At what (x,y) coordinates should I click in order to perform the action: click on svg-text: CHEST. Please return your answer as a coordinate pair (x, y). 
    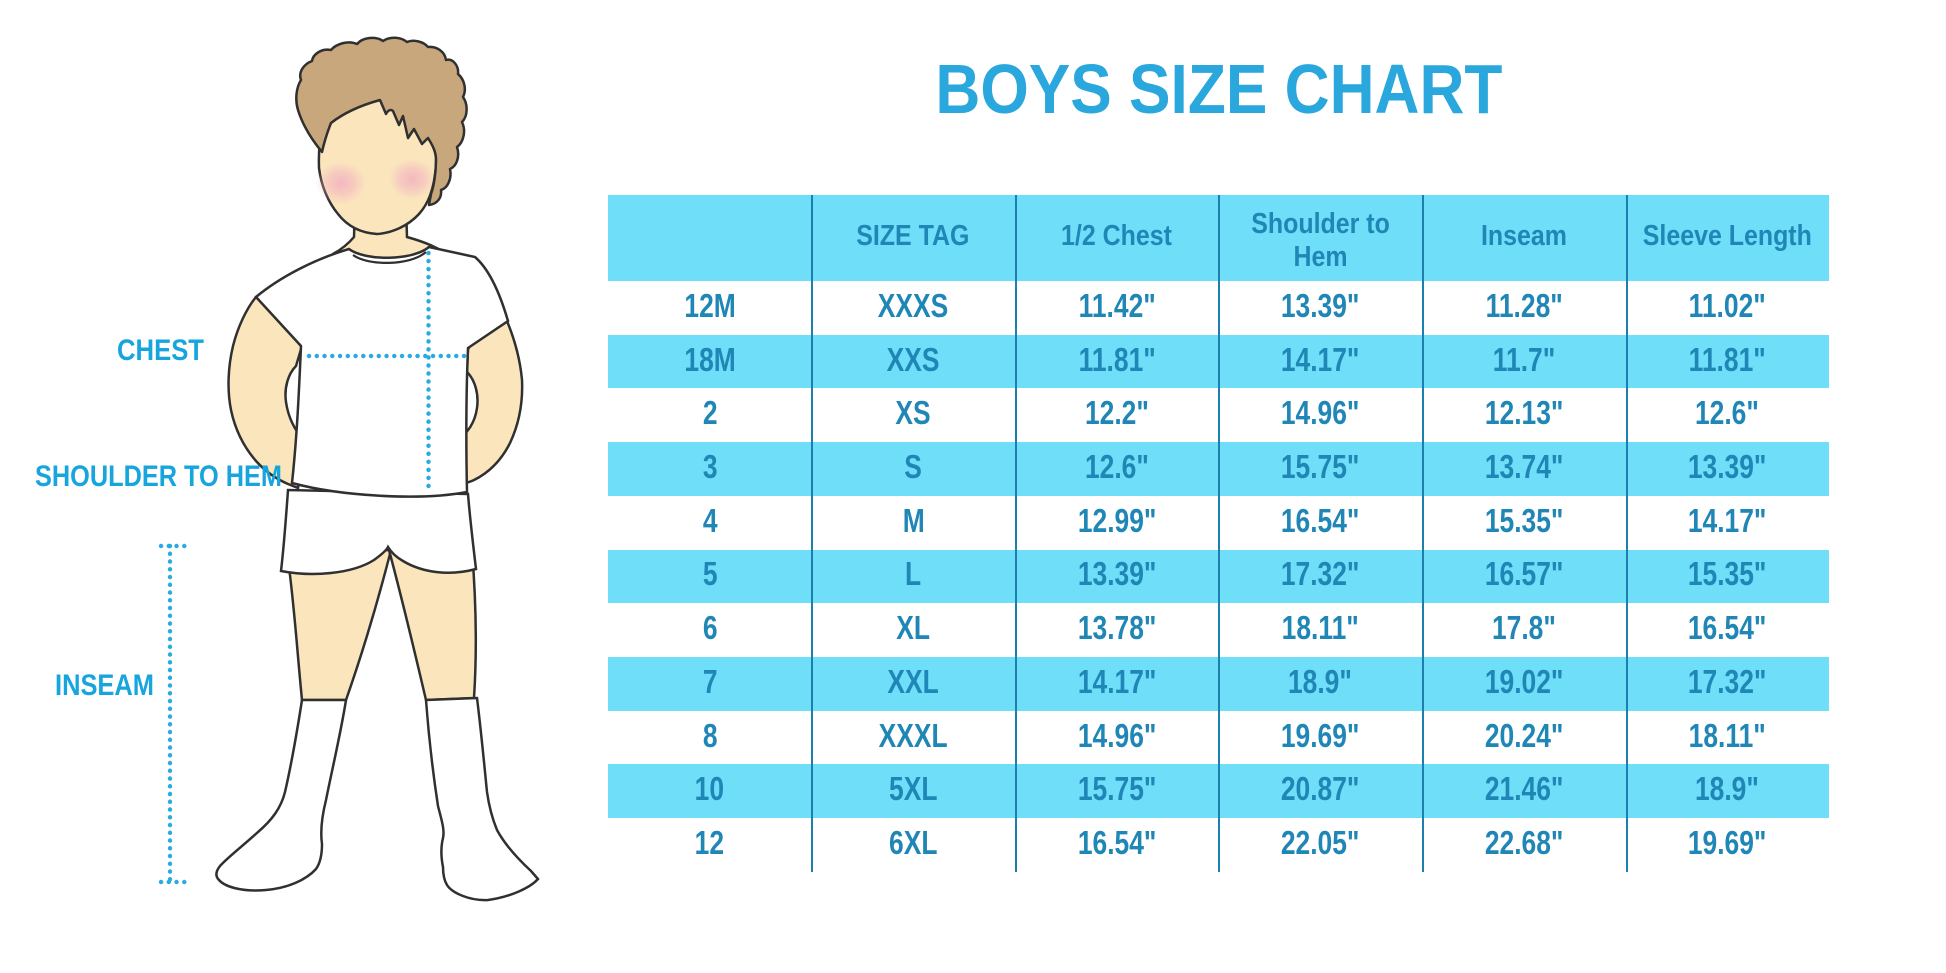
    Looking at the image, I should click on (160, 350).